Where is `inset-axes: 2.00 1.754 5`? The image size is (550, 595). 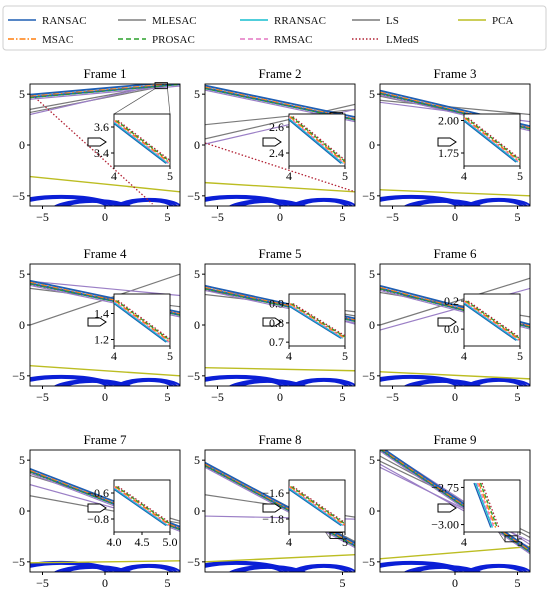
inset-axes: 2.00 1.754 5 is located at coordinates (480, 149).